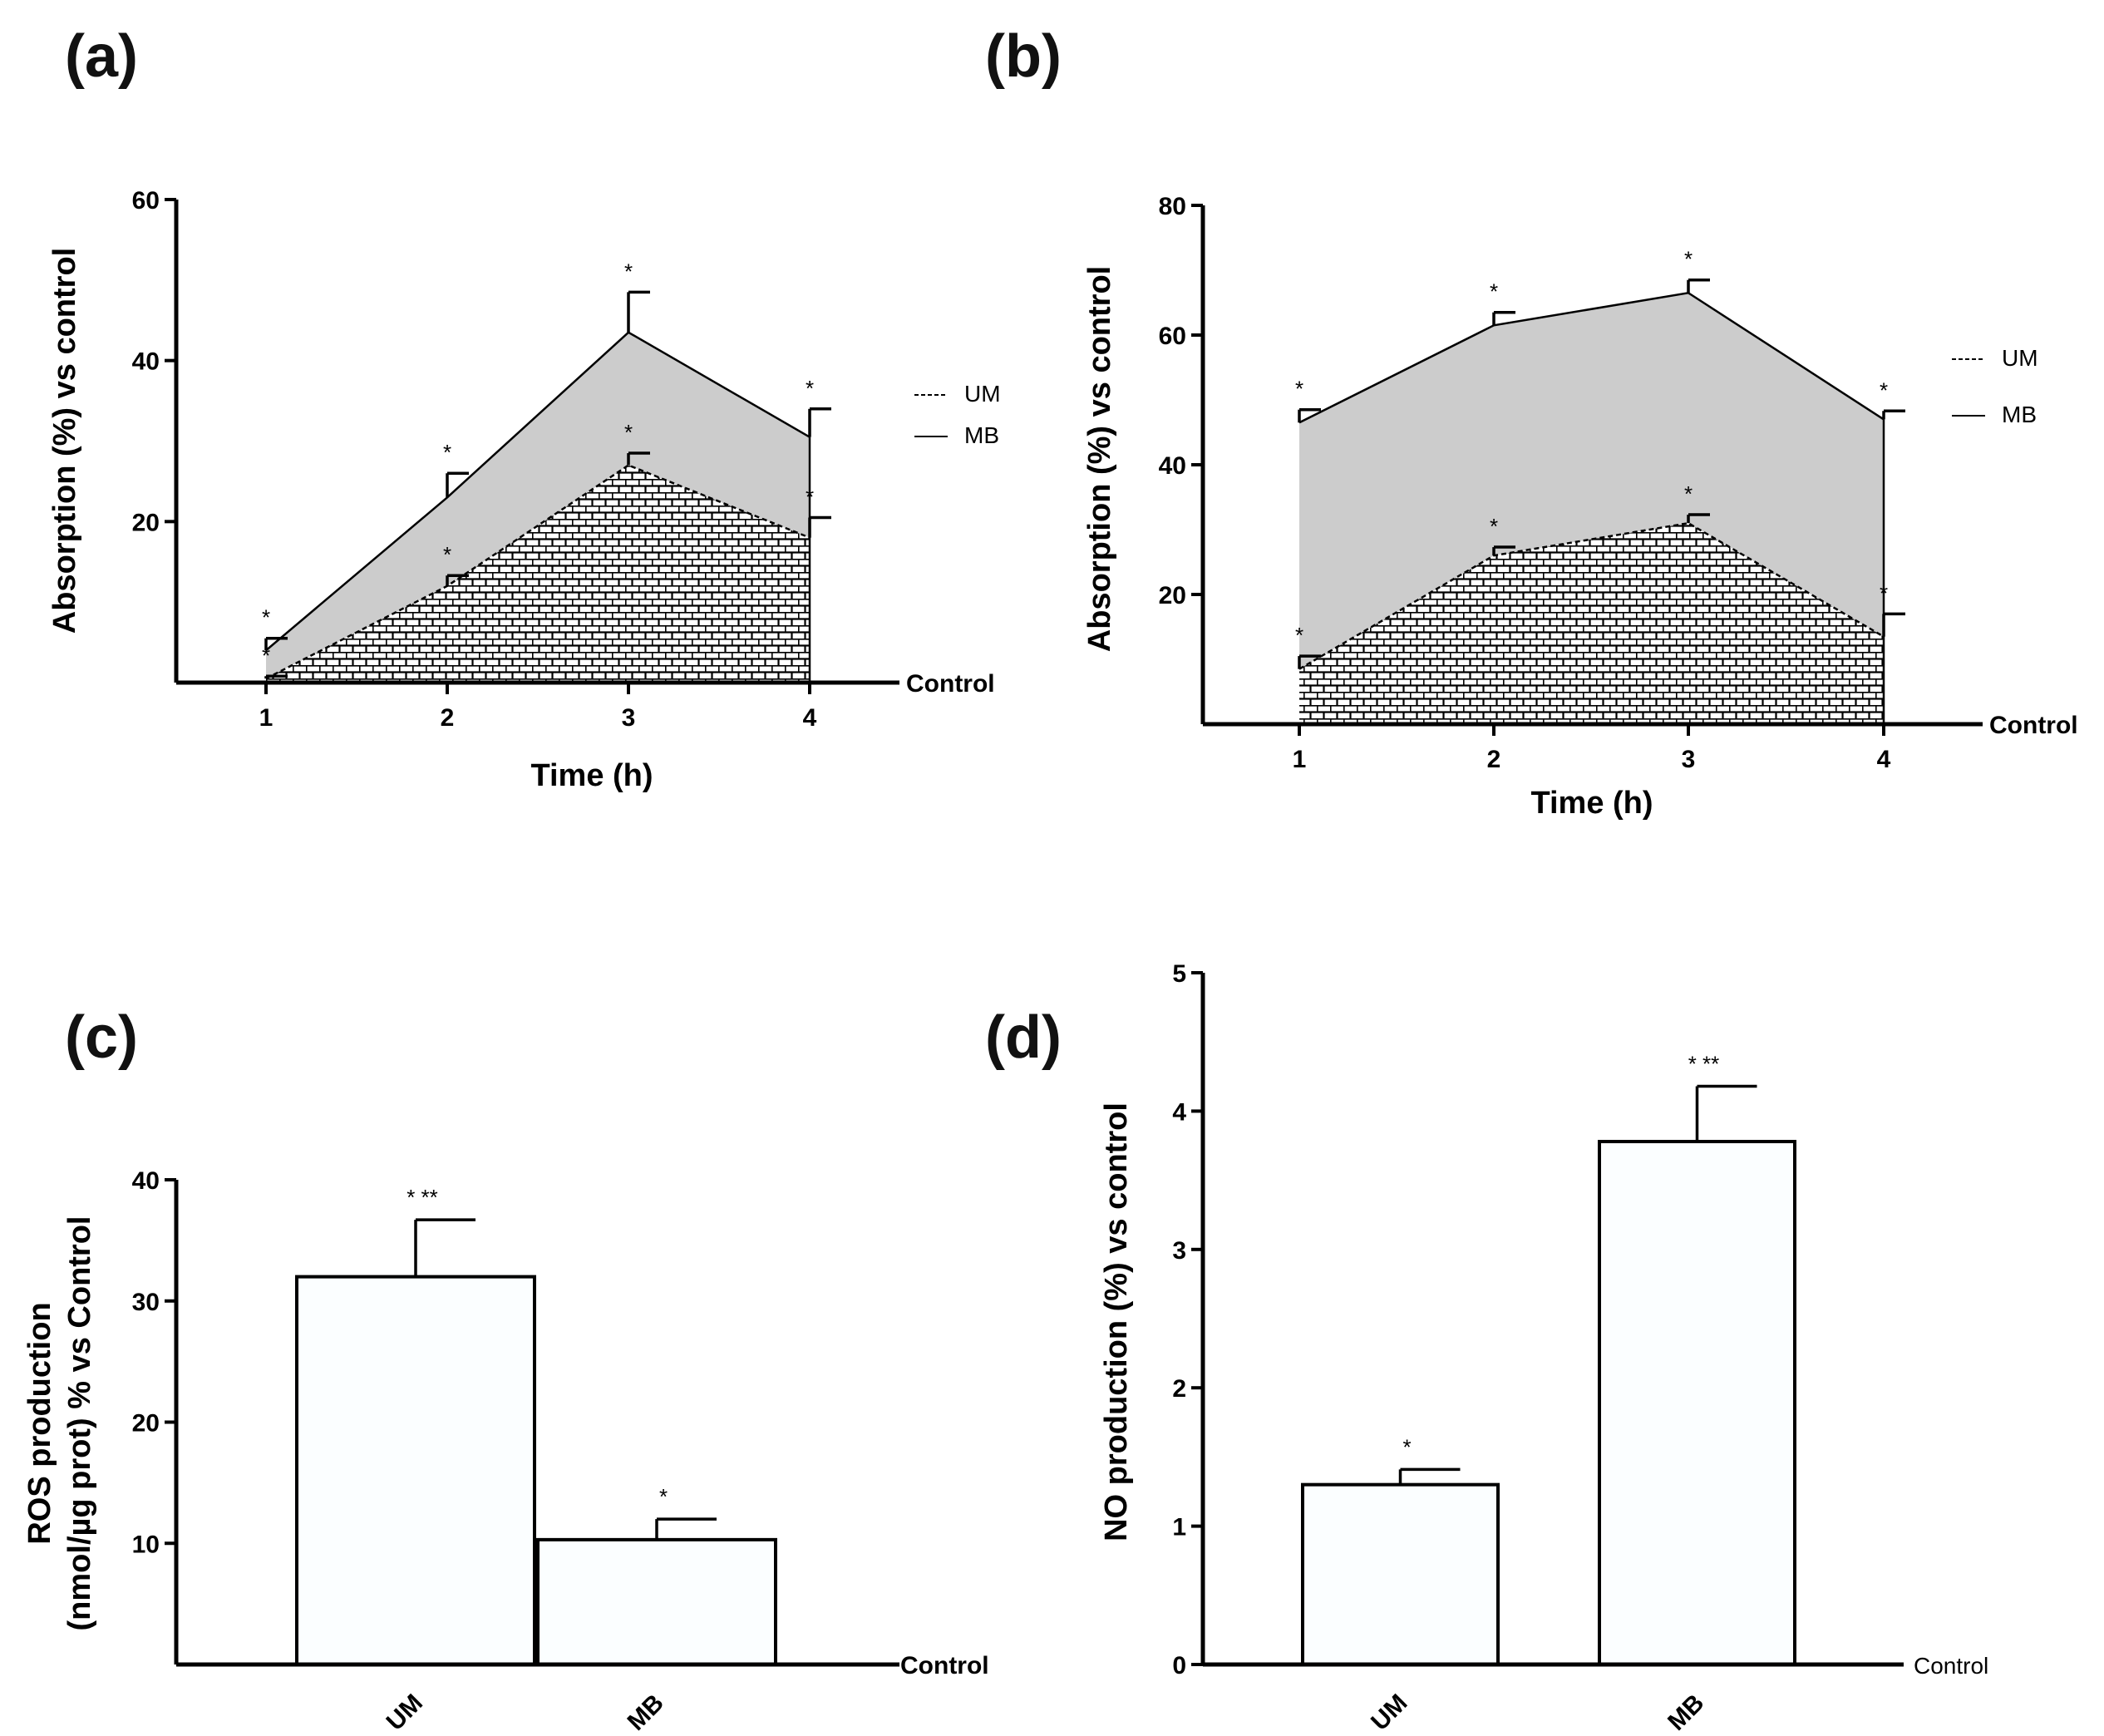 This screenshot has width=2104, height=1736. Describe the element at coordinates (101, 1037) in the screenshot. I see `panel-label-c: (c)` at that location.